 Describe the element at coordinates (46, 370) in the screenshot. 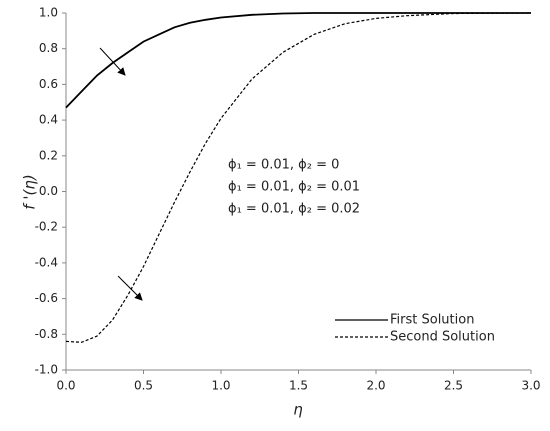

I see `y-tick-label: -1.0` at that location.